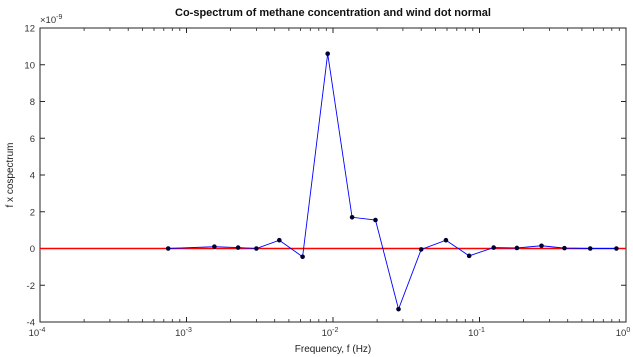 Image resolution: width=633 pixels, height=357 pixels. What do you see at coordinates (333, 349) in the screenshot?
I see `x-axis-label: Frequency, f (Hz)` at bounding box center [333, 349].